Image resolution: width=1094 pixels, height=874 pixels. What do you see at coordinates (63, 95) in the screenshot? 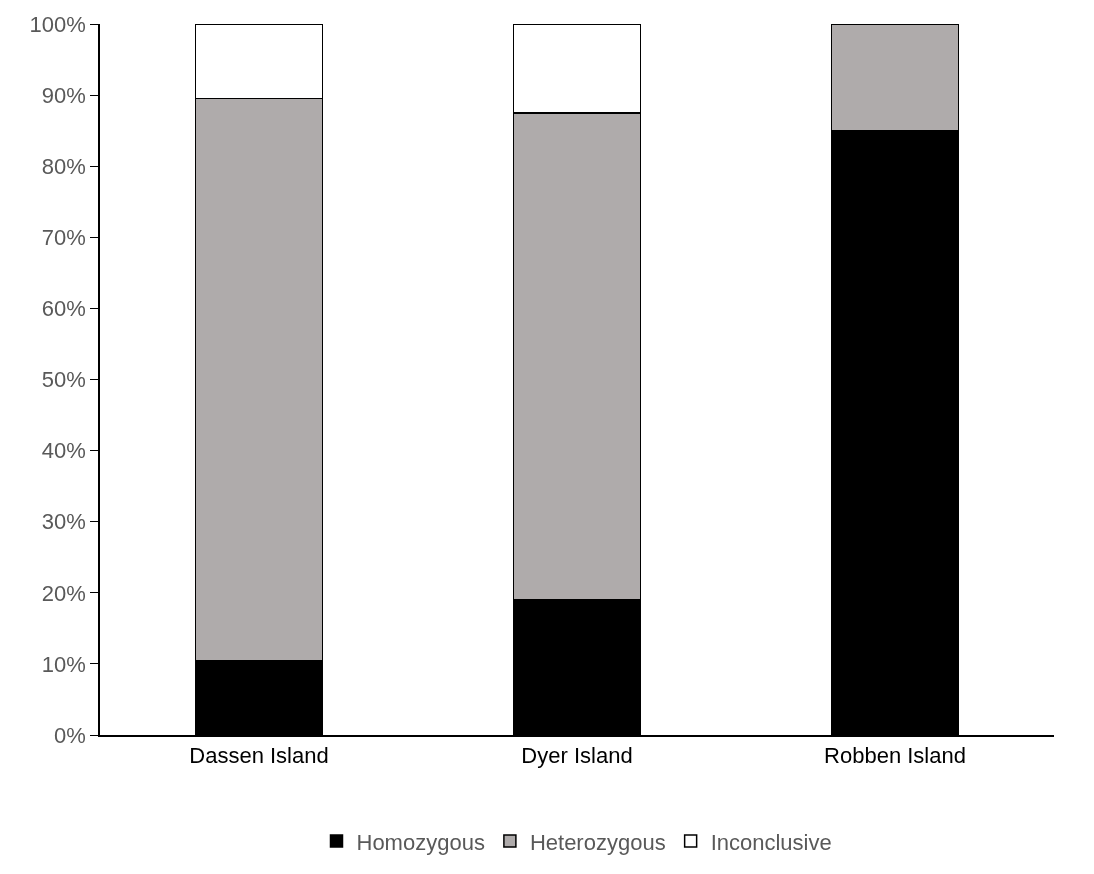
I see `y-tick-label: 90%` at bounding box center [63, 95].